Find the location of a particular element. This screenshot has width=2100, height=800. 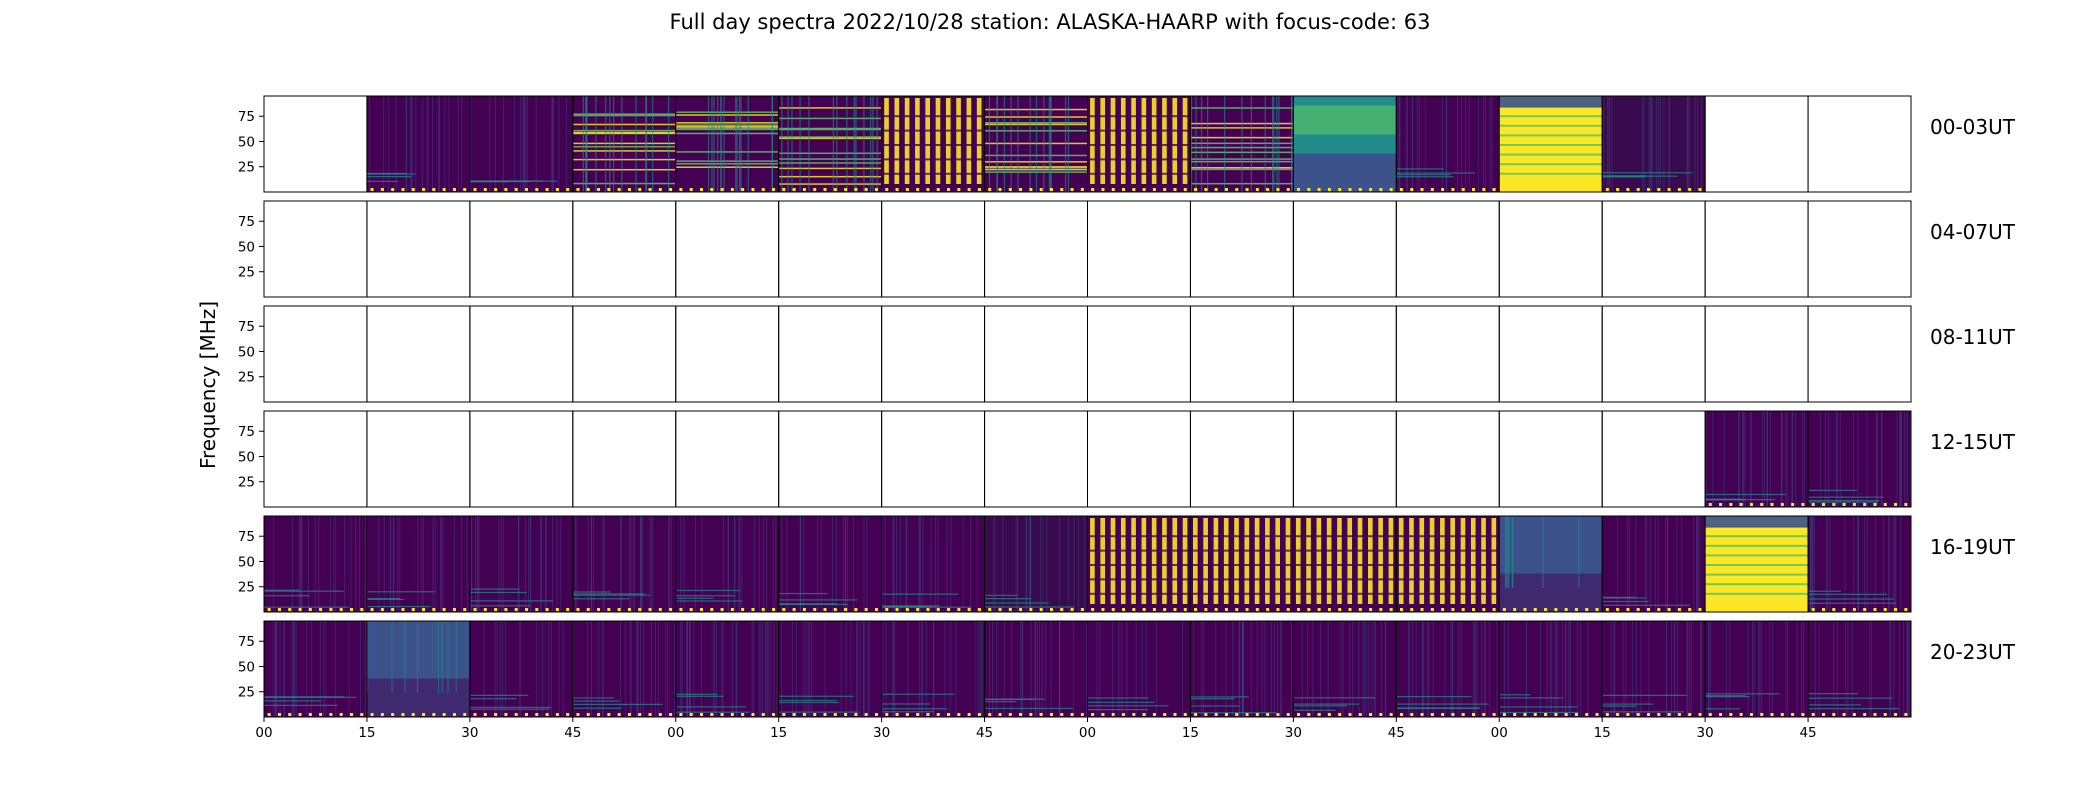

signal-line is located at coordinates (727, 133).